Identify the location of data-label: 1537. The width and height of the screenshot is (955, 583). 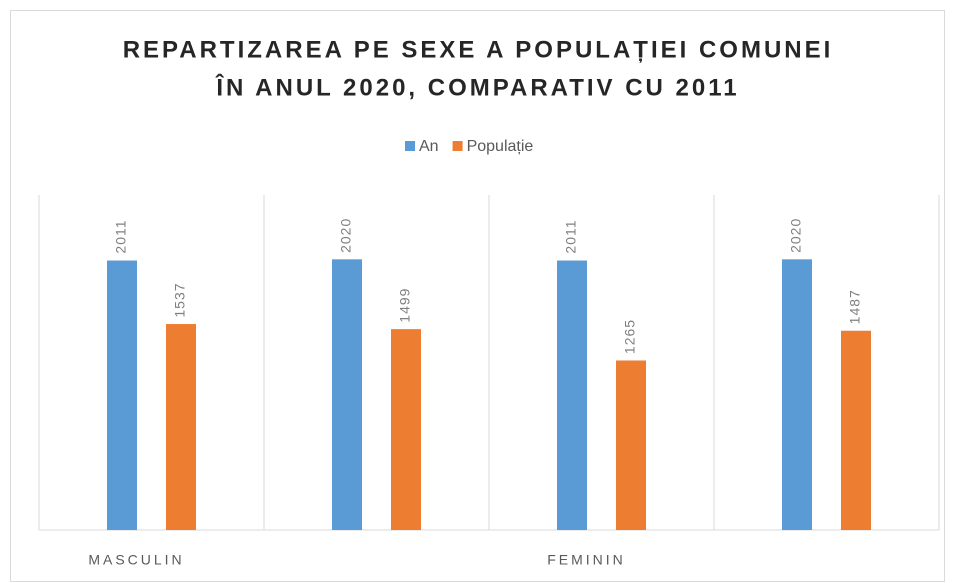
(180, 299).